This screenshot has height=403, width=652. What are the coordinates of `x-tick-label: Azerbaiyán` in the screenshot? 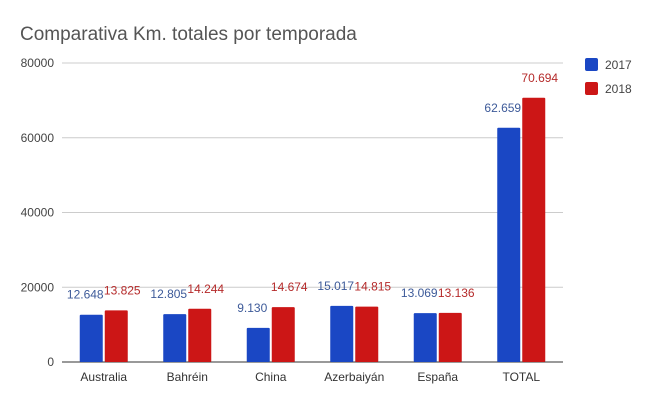 It's located at (354, 377).